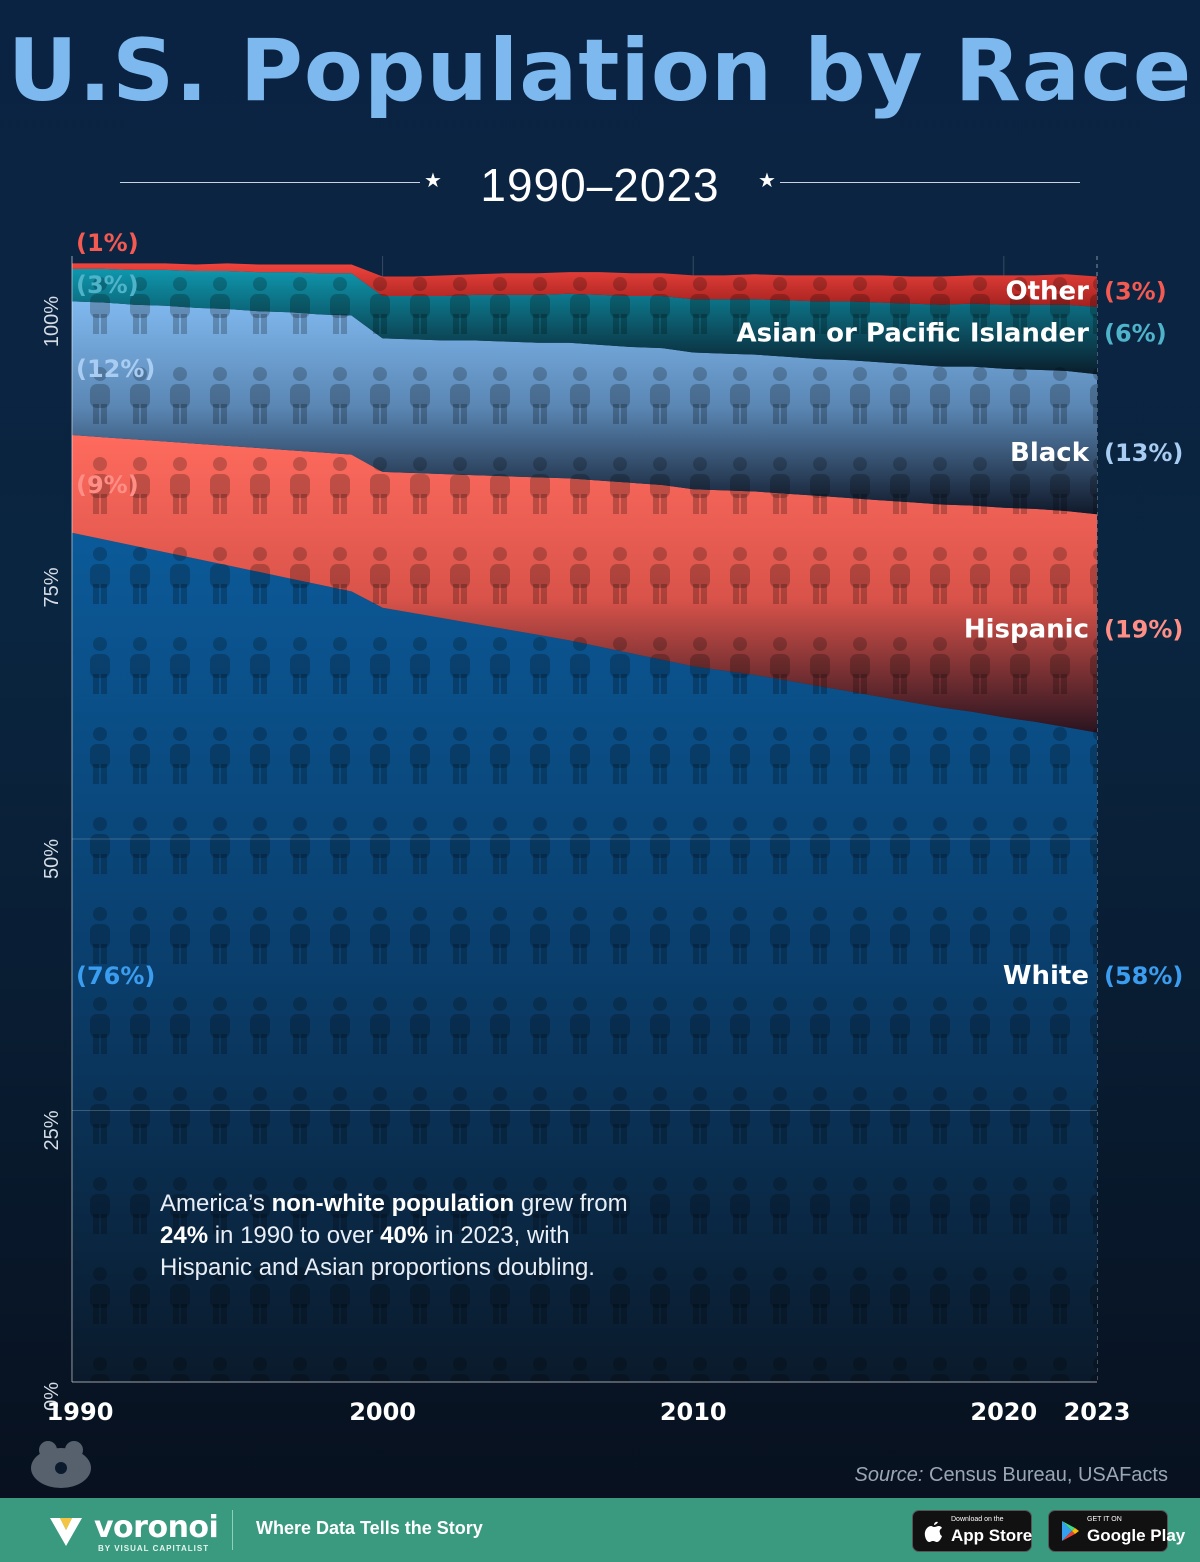 This screenshot has height=1562, width=1200. I want to click on series-name-label: Black, so click(1050, 453).